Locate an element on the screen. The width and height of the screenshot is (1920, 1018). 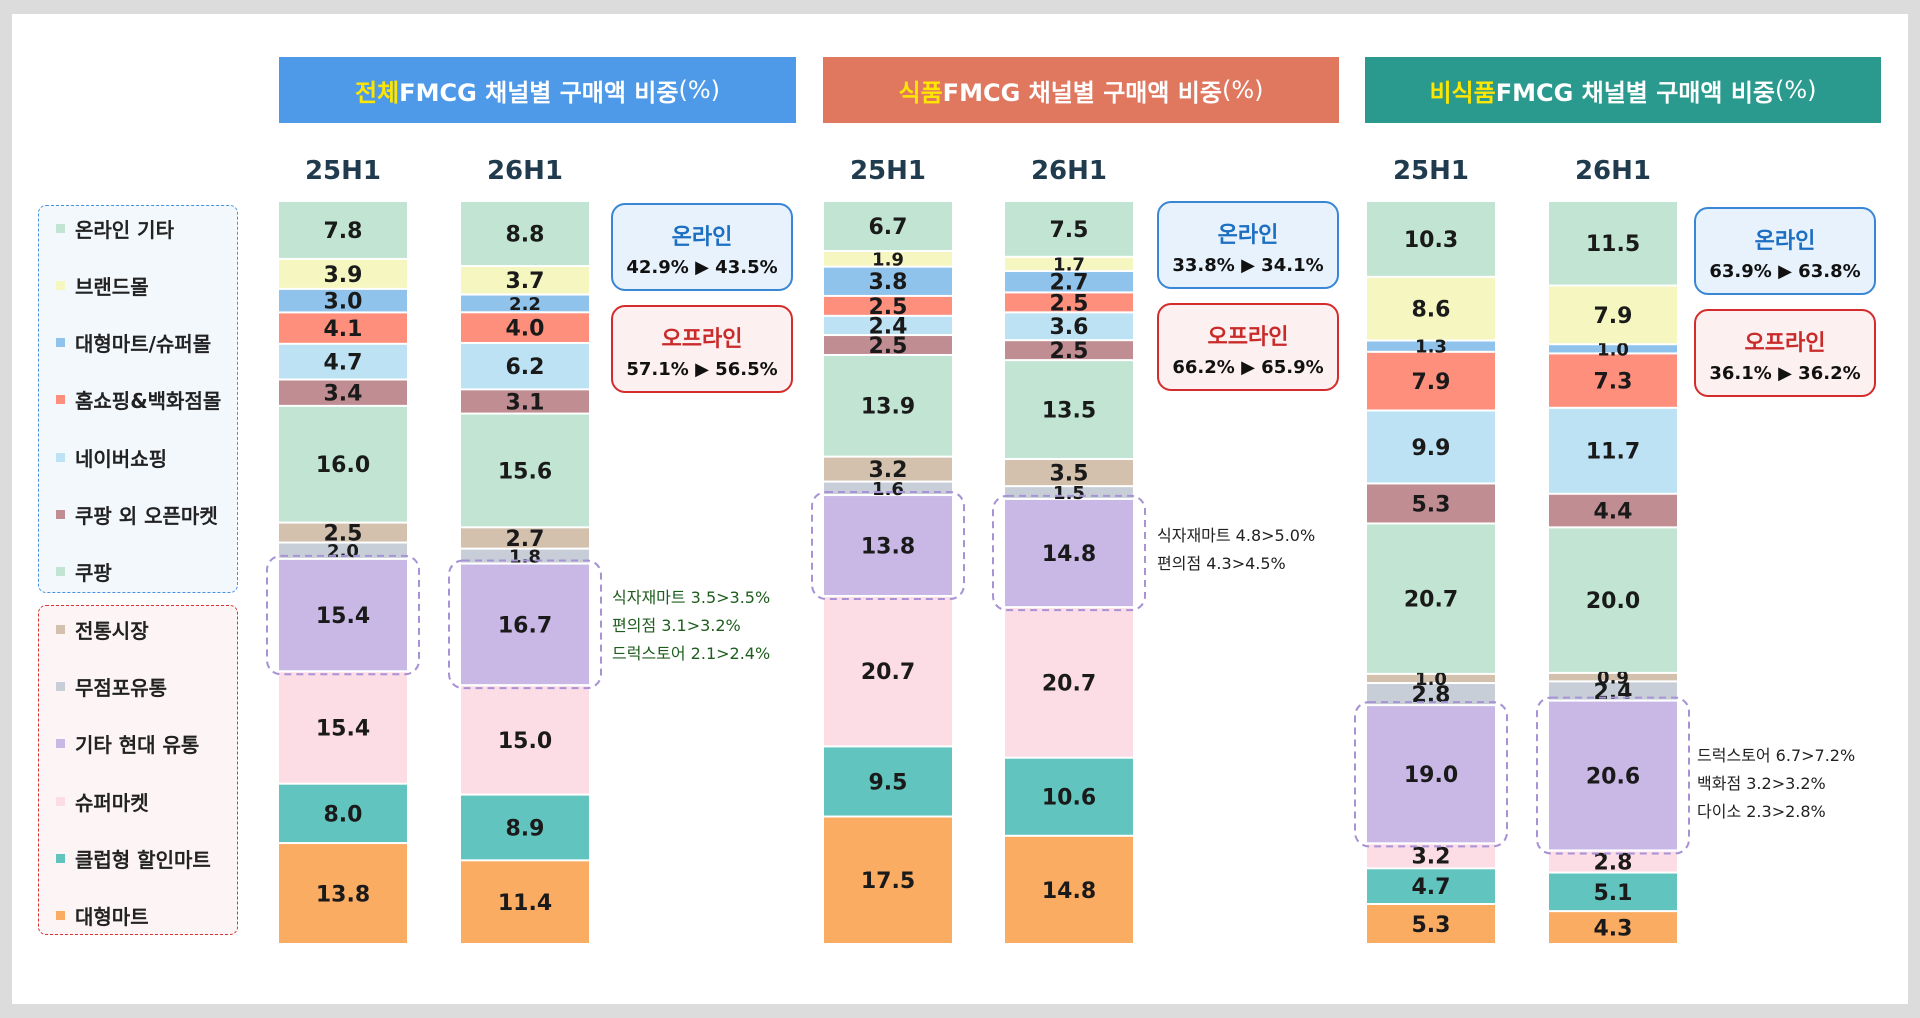
panel-title-unit: (%) is located at coordinates (1242, 90).